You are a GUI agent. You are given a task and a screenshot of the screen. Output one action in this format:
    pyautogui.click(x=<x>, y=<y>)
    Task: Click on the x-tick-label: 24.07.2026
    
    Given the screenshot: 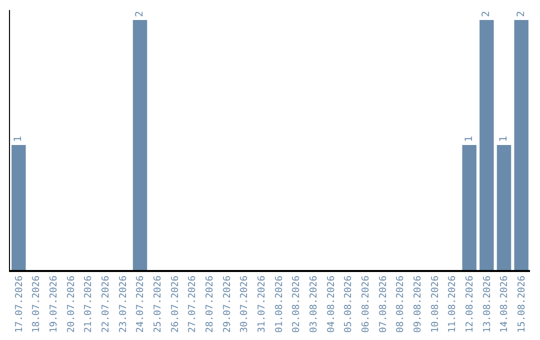 What is the action you would take?
    pyautogui.click(x=140, y=304)
    